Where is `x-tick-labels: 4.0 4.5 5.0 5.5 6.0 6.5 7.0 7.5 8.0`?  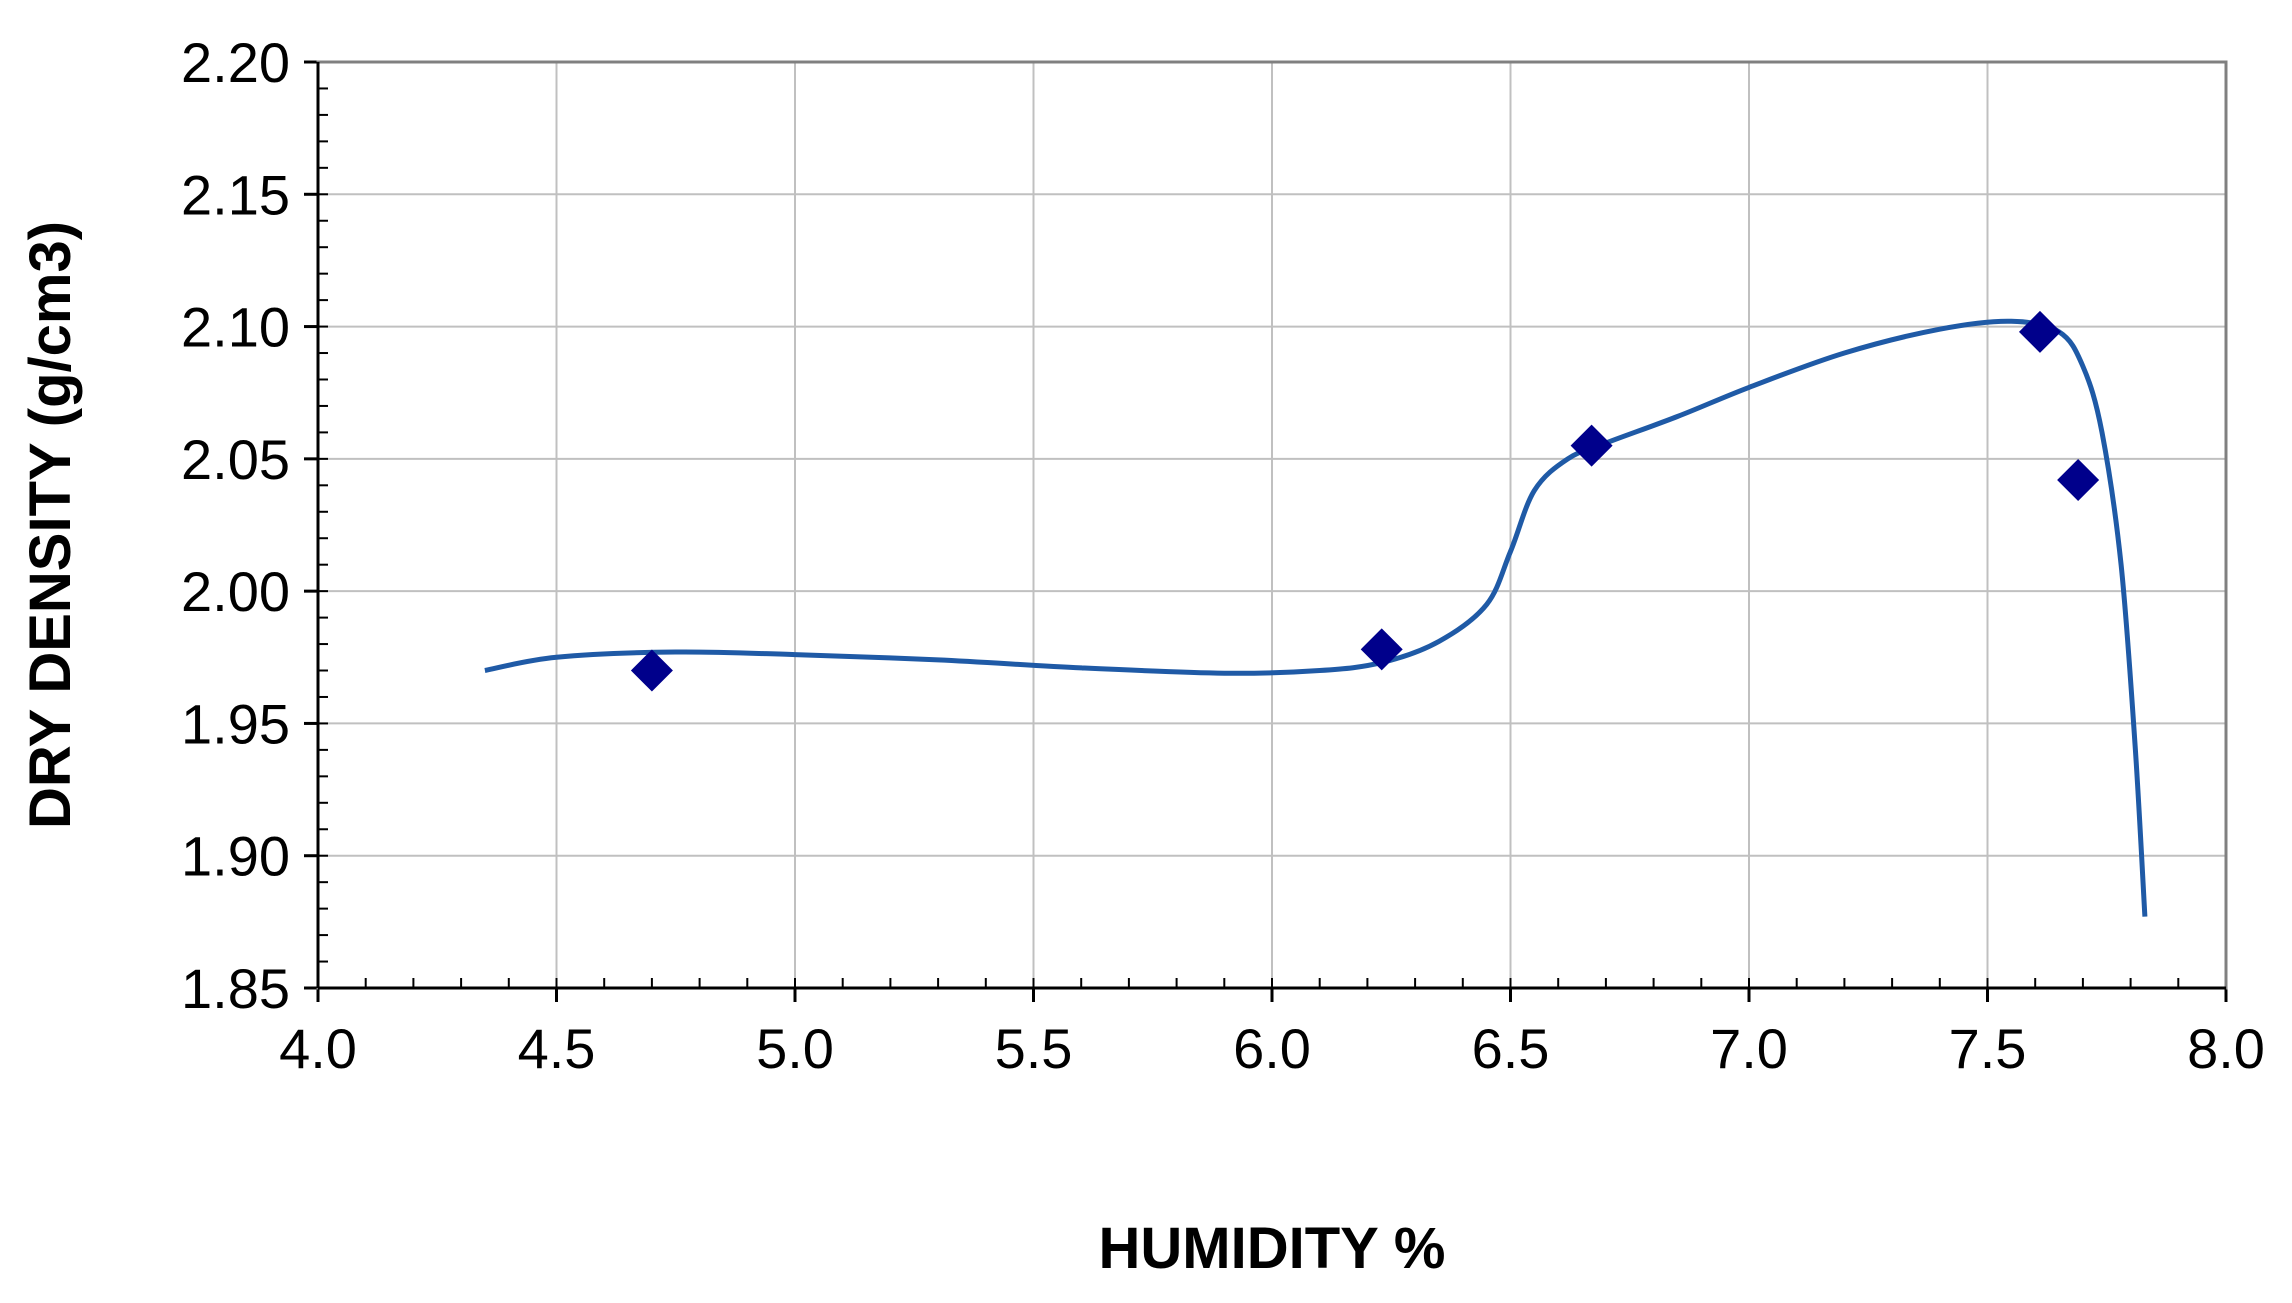 x-tick-labels: 4.0 4.5 5.0 5.5 6.0 6.5 7.0 7.5 8.0 is located at coordinates (1272, 1048).